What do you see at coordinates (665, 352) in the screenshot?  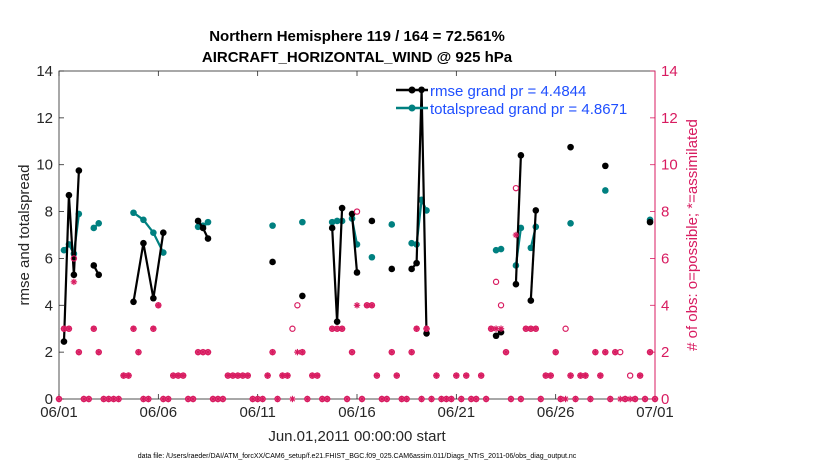 I see `y-right-tick-label: 2` at bounding box center [665, 352].